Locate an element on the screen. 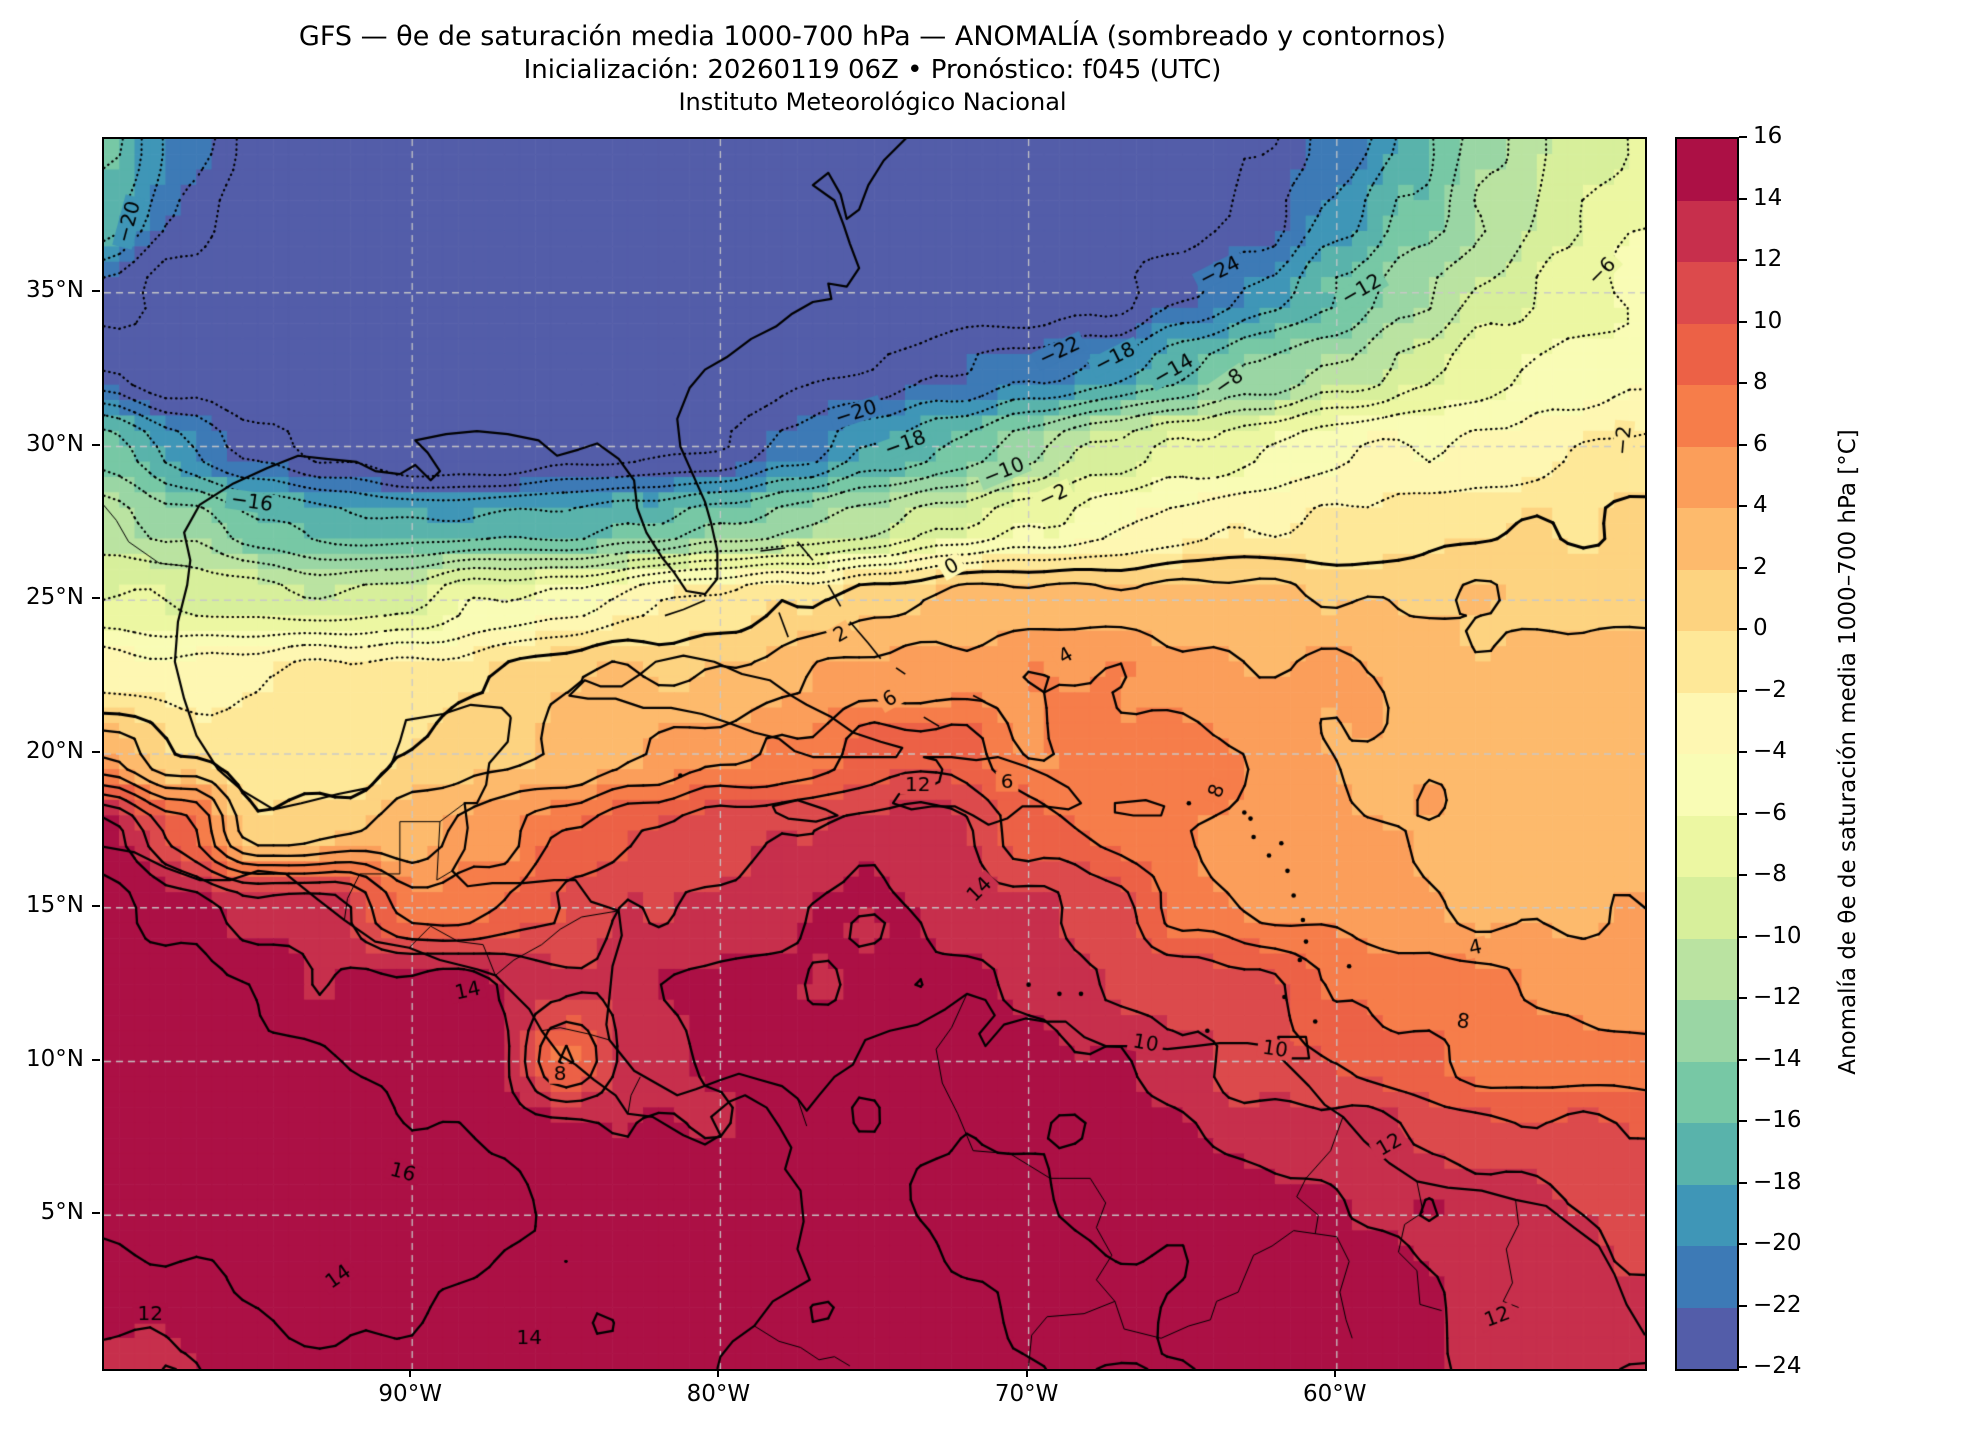  y-tick-label: 10°N is located at coordinates (55, 1058).